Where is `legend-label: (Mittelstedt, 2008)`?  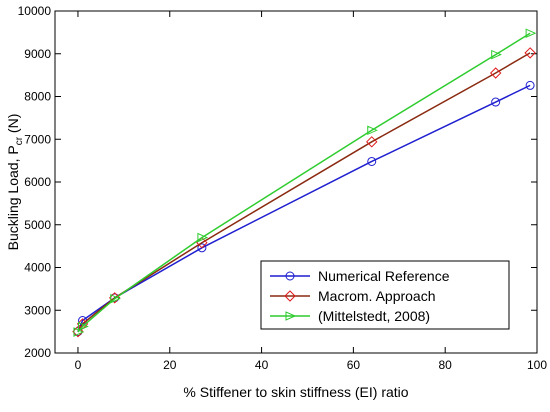 legend-label: (Mittelstedt, 2008) is located at coordinates (374, 316).